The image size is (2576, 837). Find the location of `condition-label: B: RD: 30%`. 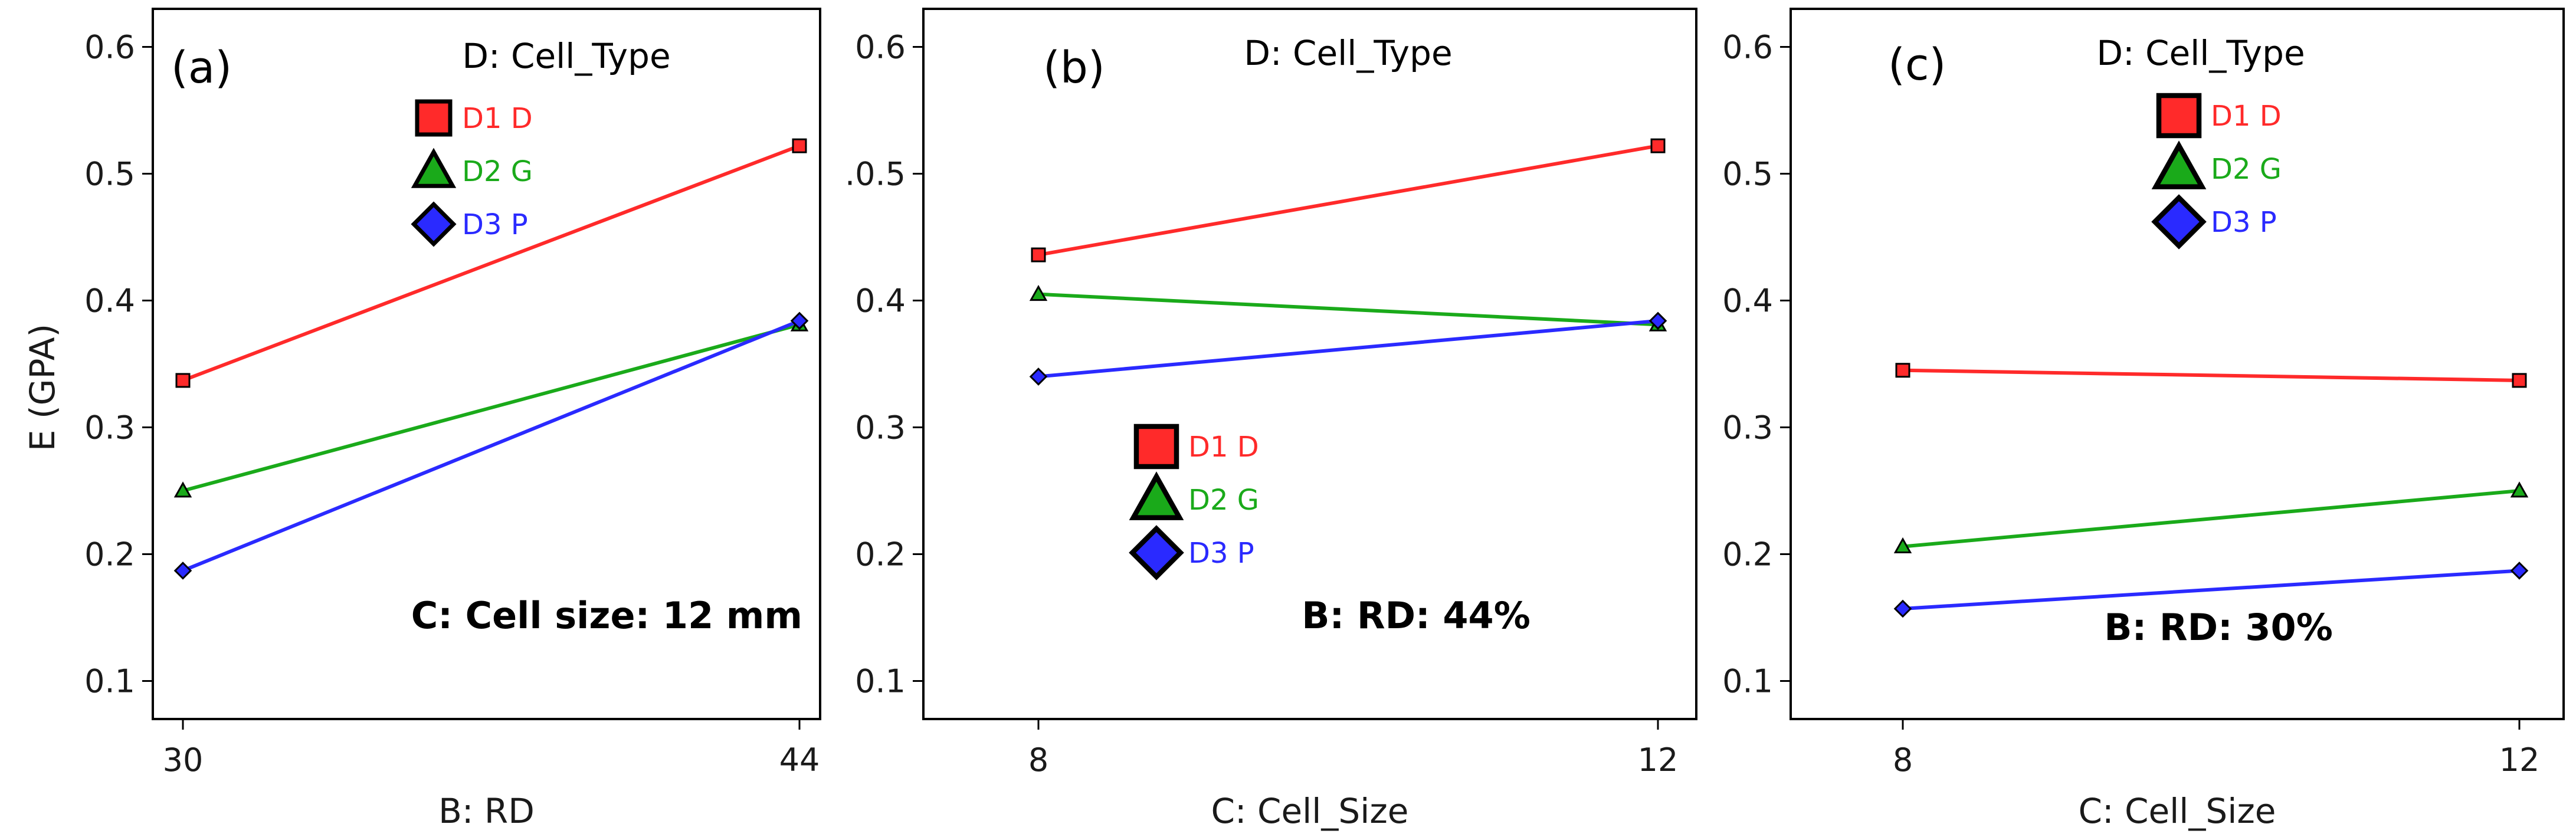

condition-label: B: RD: 30% is located at coordinates (2218, 627).